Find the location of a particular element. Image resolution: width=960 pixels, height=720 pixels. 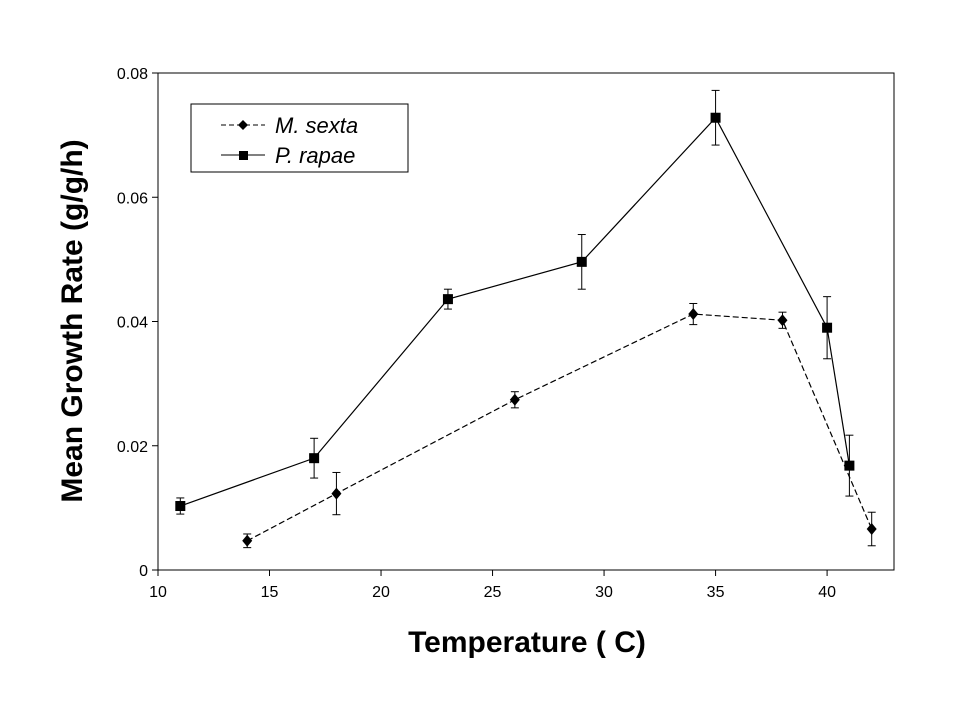

legend-entry-m-sexta: M. sexta is located at coordinates (289, 125).